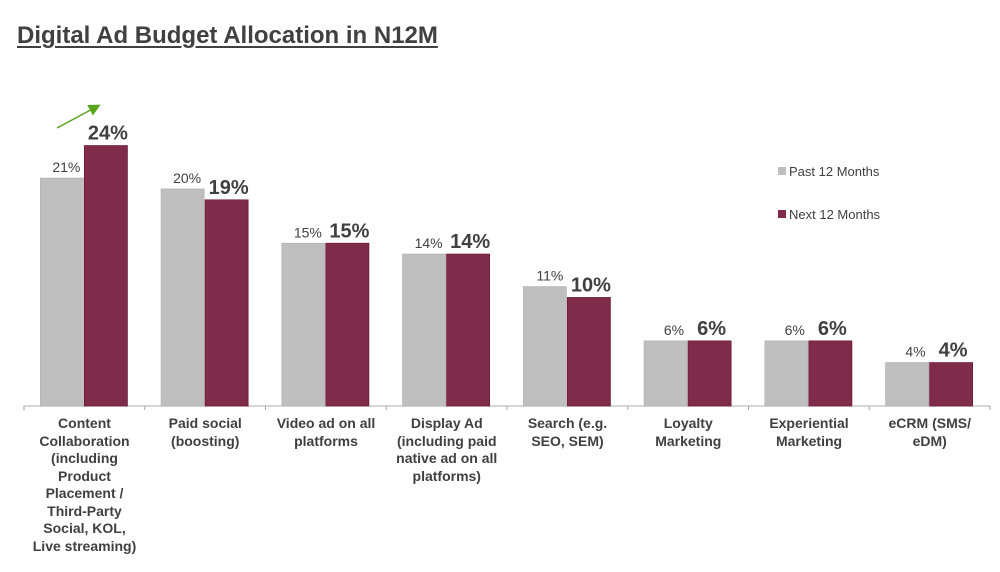  Describe the element at coordinates (549, 276) in the screenshot. I see `data-label-past: 11%` at that location.